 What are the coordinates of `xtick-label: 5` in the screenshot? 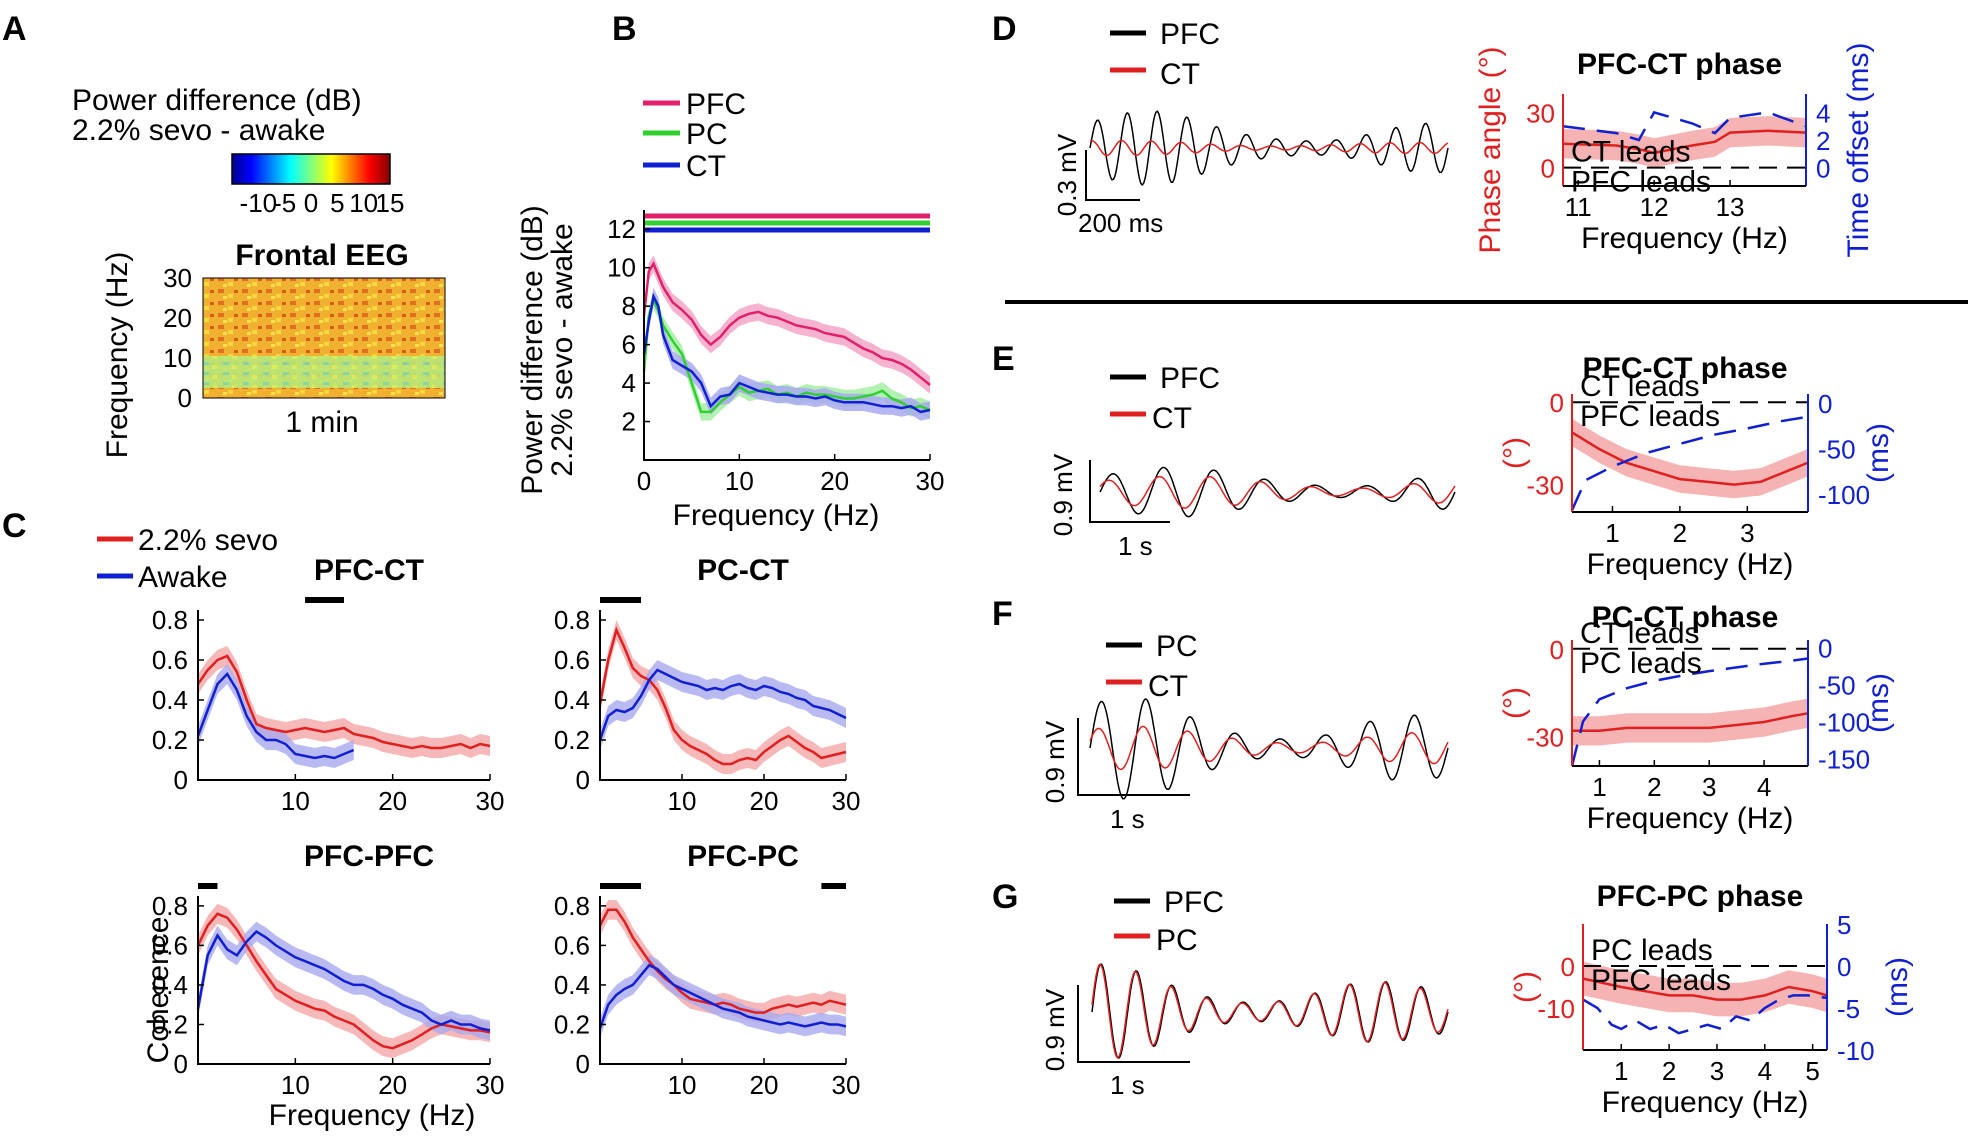 It's located at (1812, 1071).